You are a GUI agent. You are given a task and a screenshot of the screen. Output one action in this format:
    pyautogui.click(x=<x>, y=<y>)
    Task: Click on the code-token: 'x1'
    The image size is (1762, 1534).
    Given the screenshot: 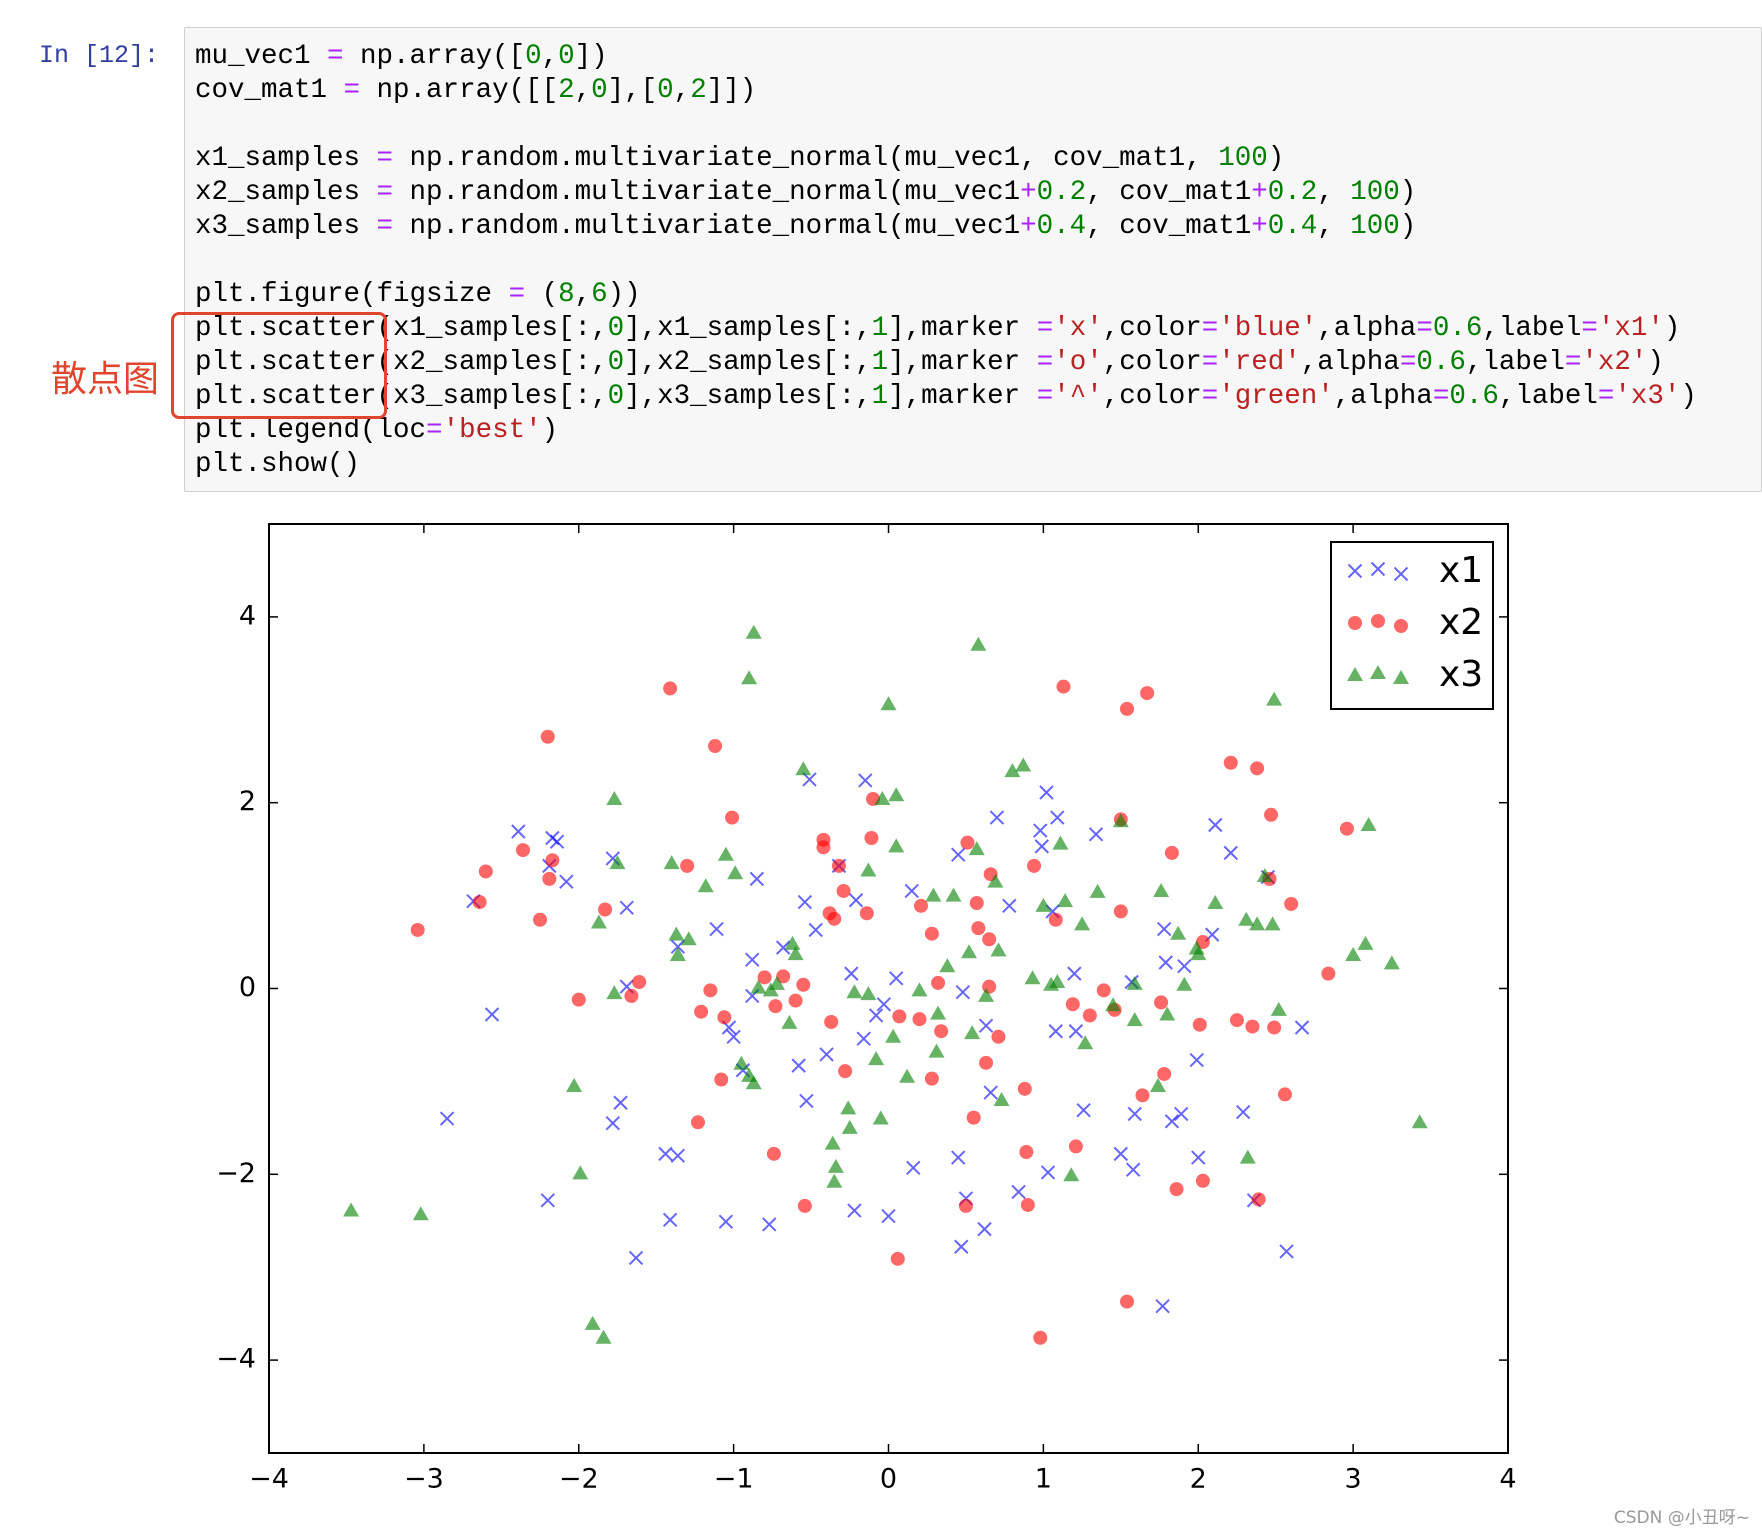 What is the action you would take?
    pyautogui.click(x=1630, y=328)
    